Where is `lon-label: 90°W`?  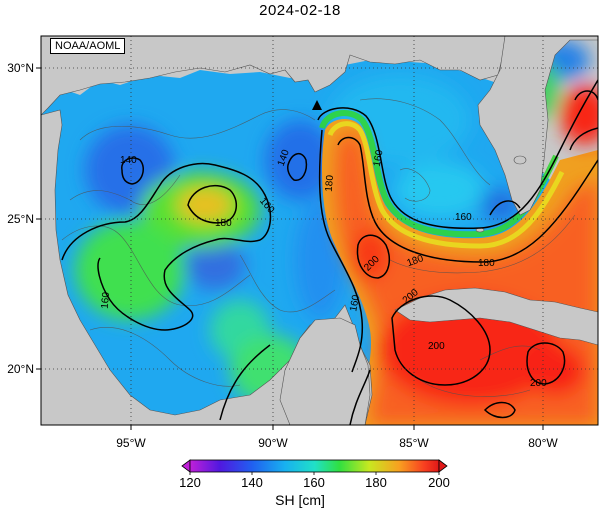 lon-label: 90°W is located at coordinates (273, 443).